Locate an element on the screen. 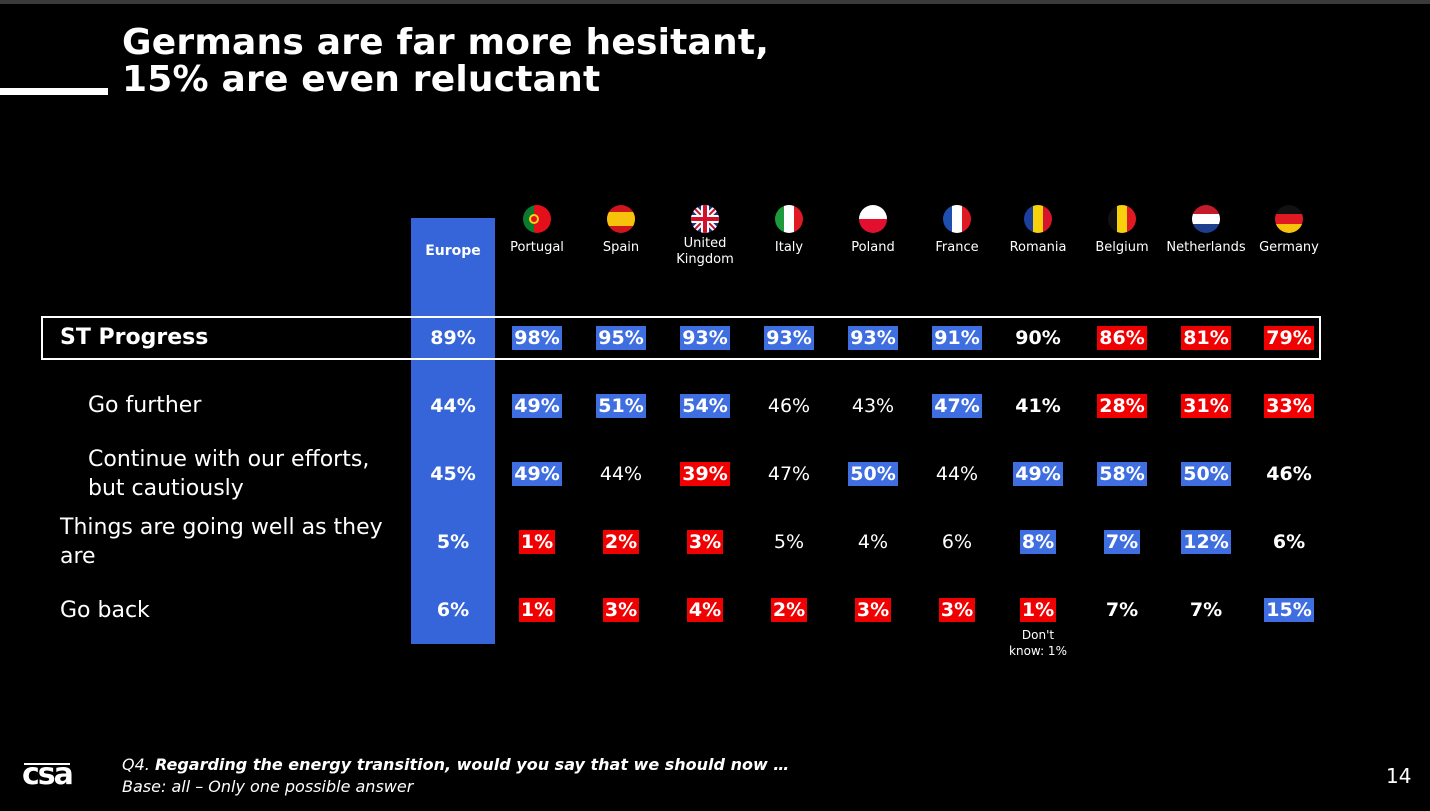 The image size is (1430, 811). value-text: 91% is located at coordinates (957, 338).